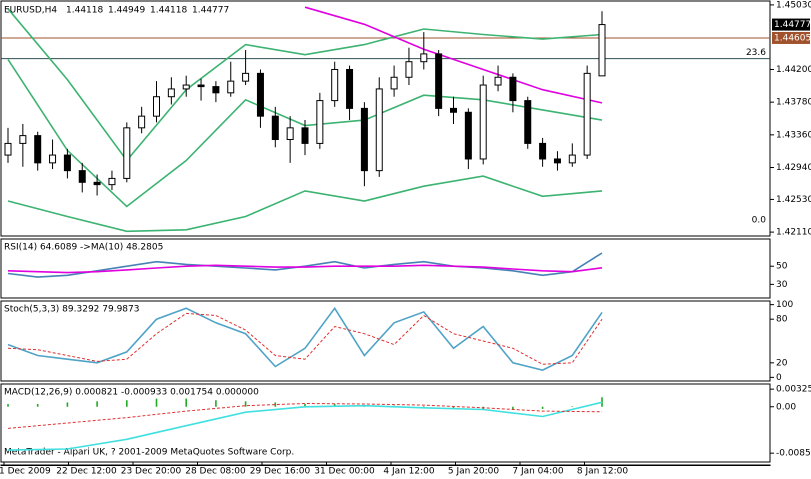 Image resolution: width=811 pixels, height=479 pixels. I want to click on y-tick-label: 30, so click(782, 285).